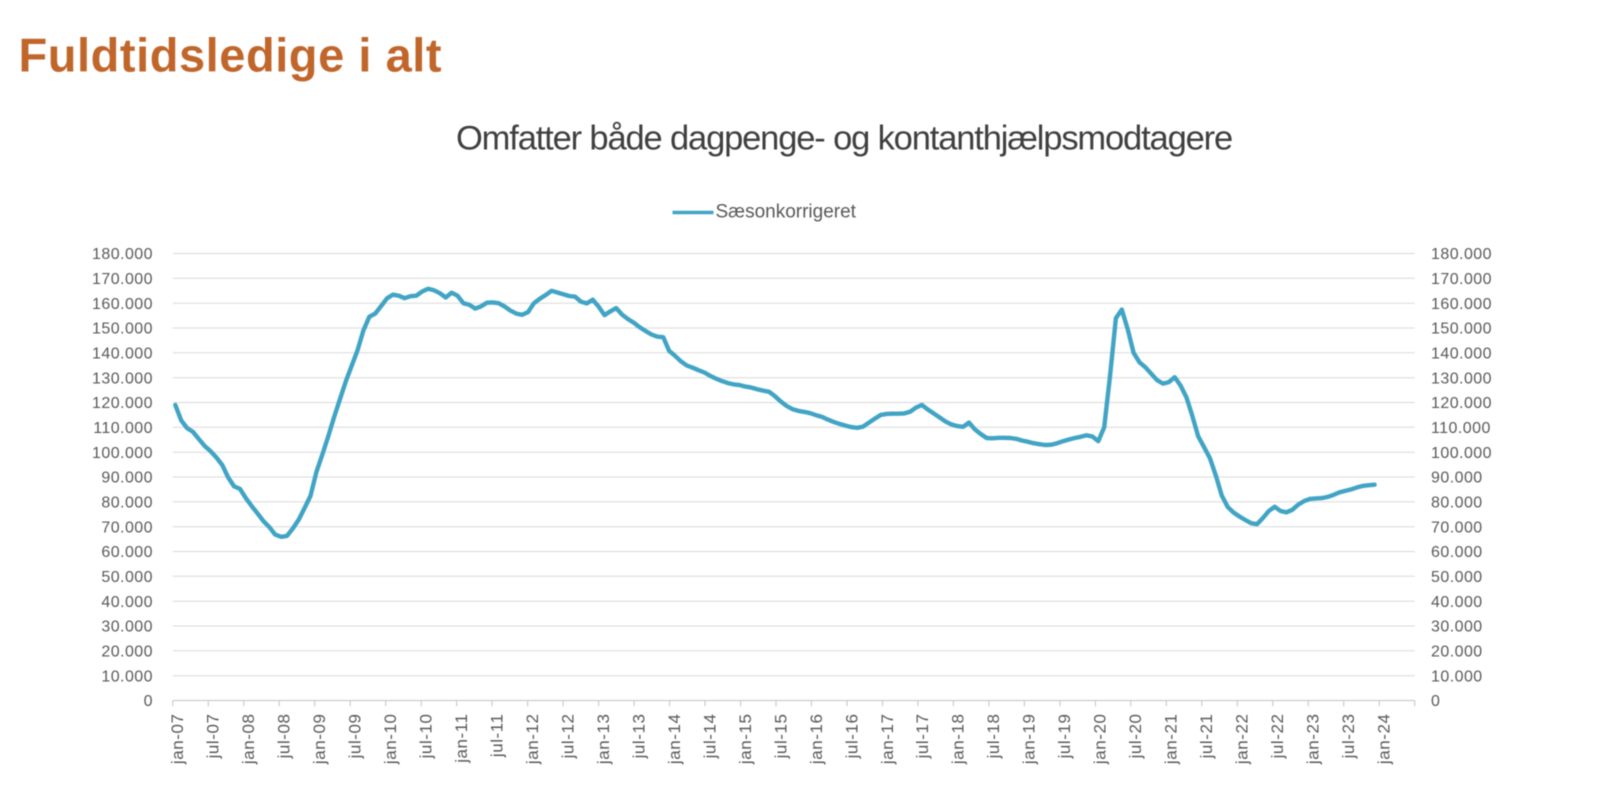 The height and width of the screenshot is (800, 1600). Describe the element at coordinates (1348, 737) in the screenshot. I see `svg-text: jul-23` at that location.